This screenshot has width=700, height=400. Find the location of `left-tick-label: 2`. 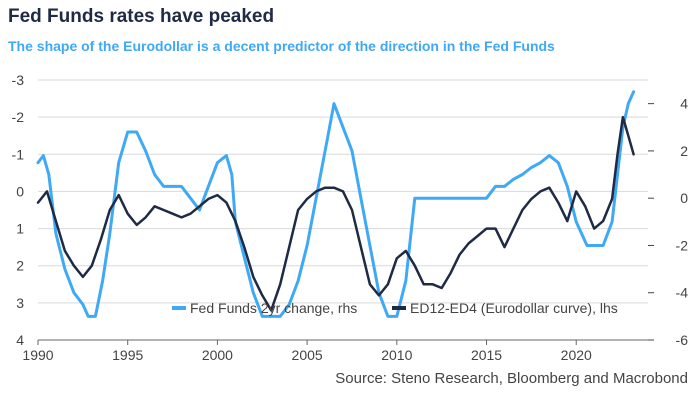

left-tick-label: 2 is located at coordinates (20, 266).